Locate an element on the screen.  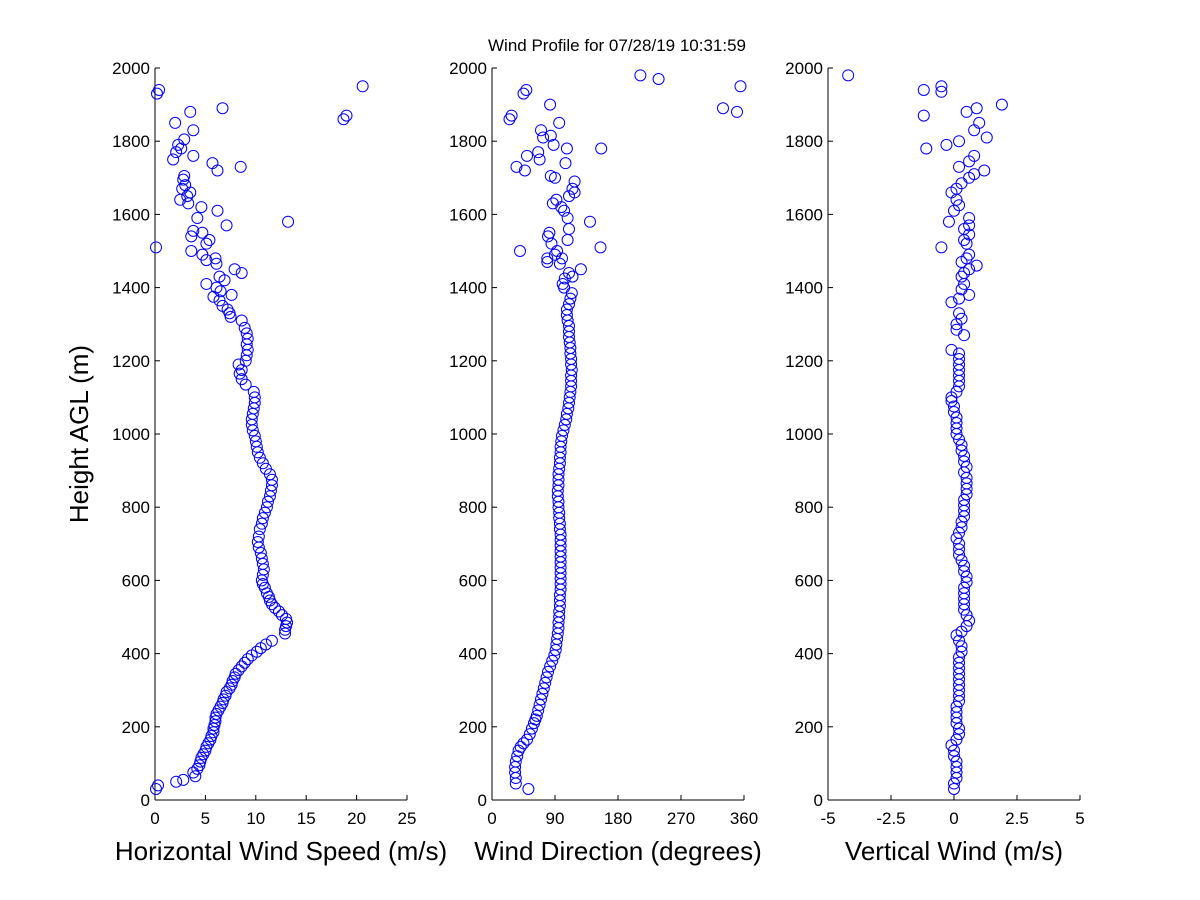
y-tick-label-direction: 400 is located at coordinates (473, 654).